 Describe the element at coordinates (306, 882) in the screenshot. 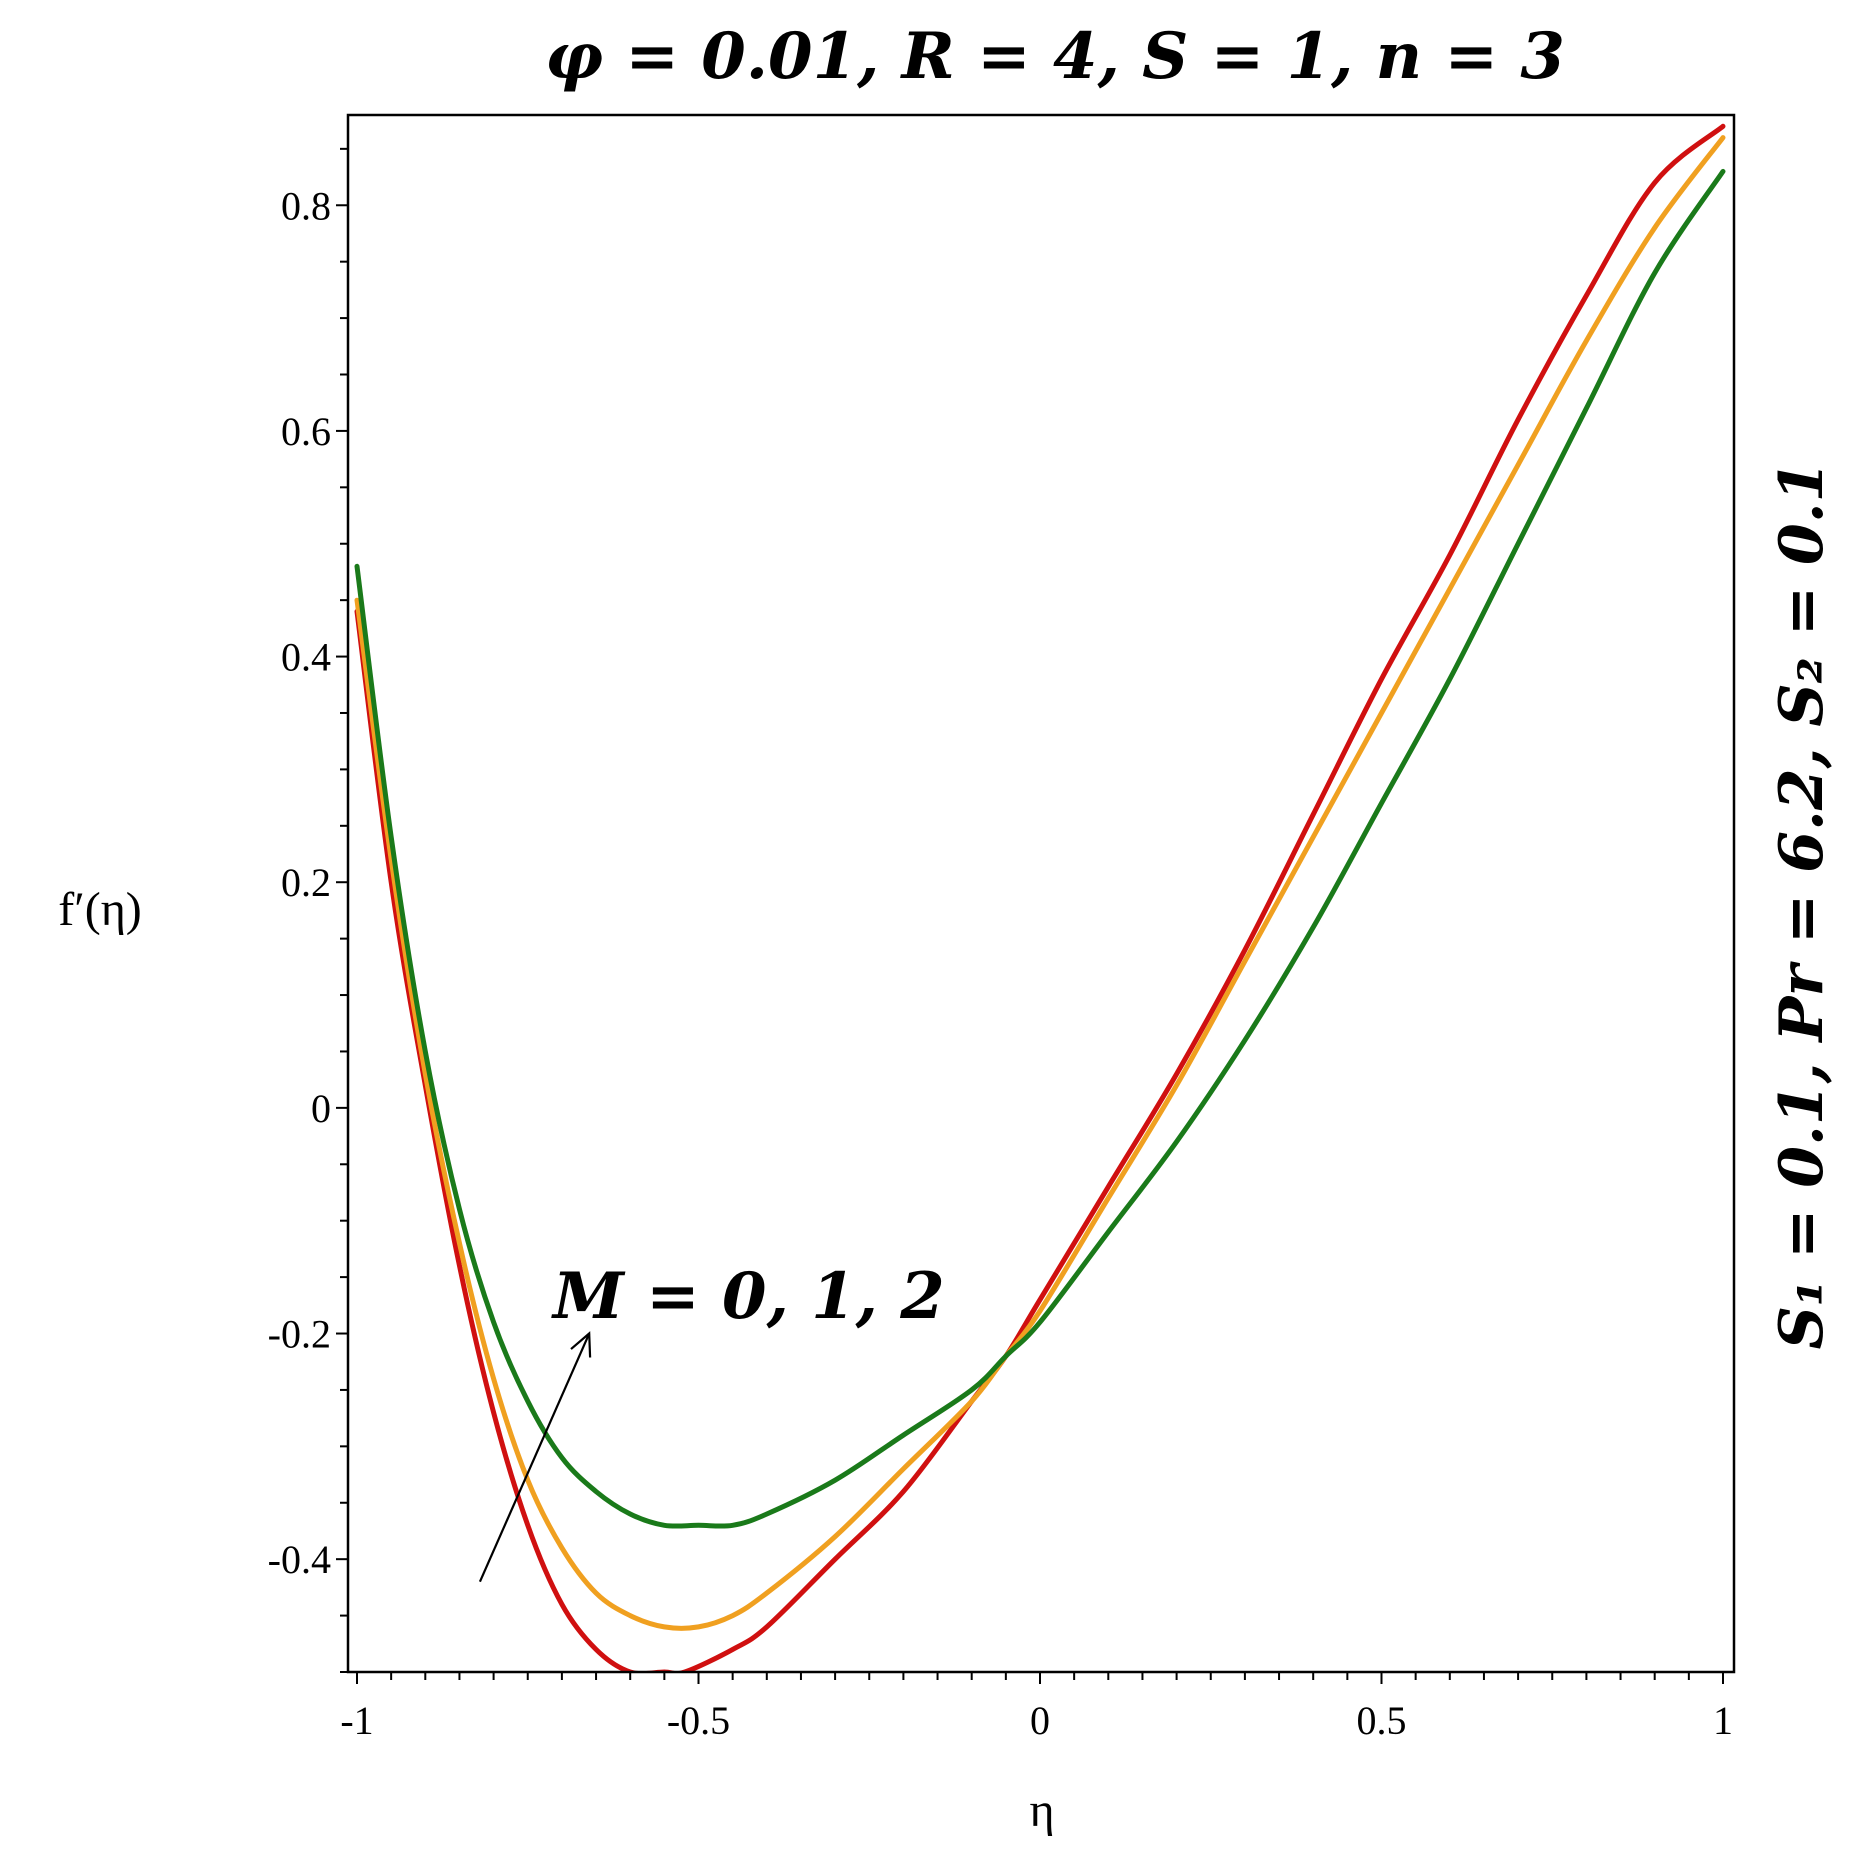

I see `y-tick-label: 0.2` at that location.